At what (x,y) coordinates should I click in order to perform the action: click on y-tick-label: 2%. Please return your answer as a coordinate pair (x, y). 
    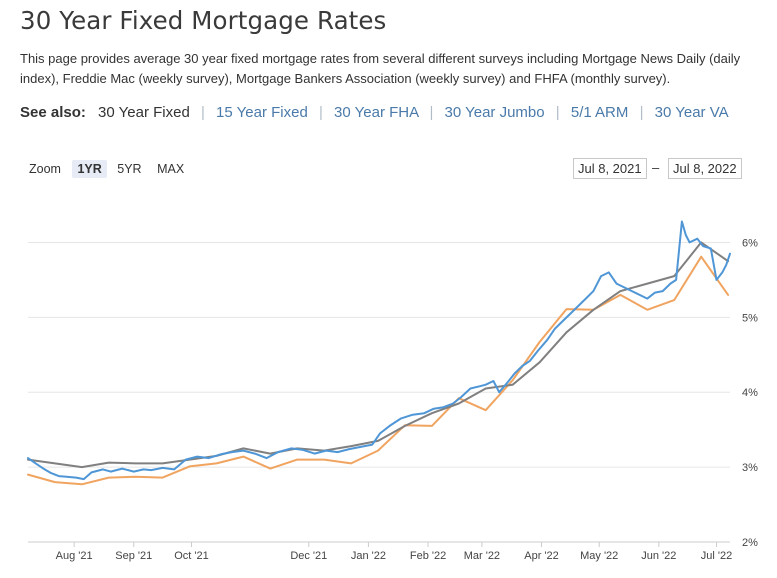
    Looking at the image, I should click on (750, 543).